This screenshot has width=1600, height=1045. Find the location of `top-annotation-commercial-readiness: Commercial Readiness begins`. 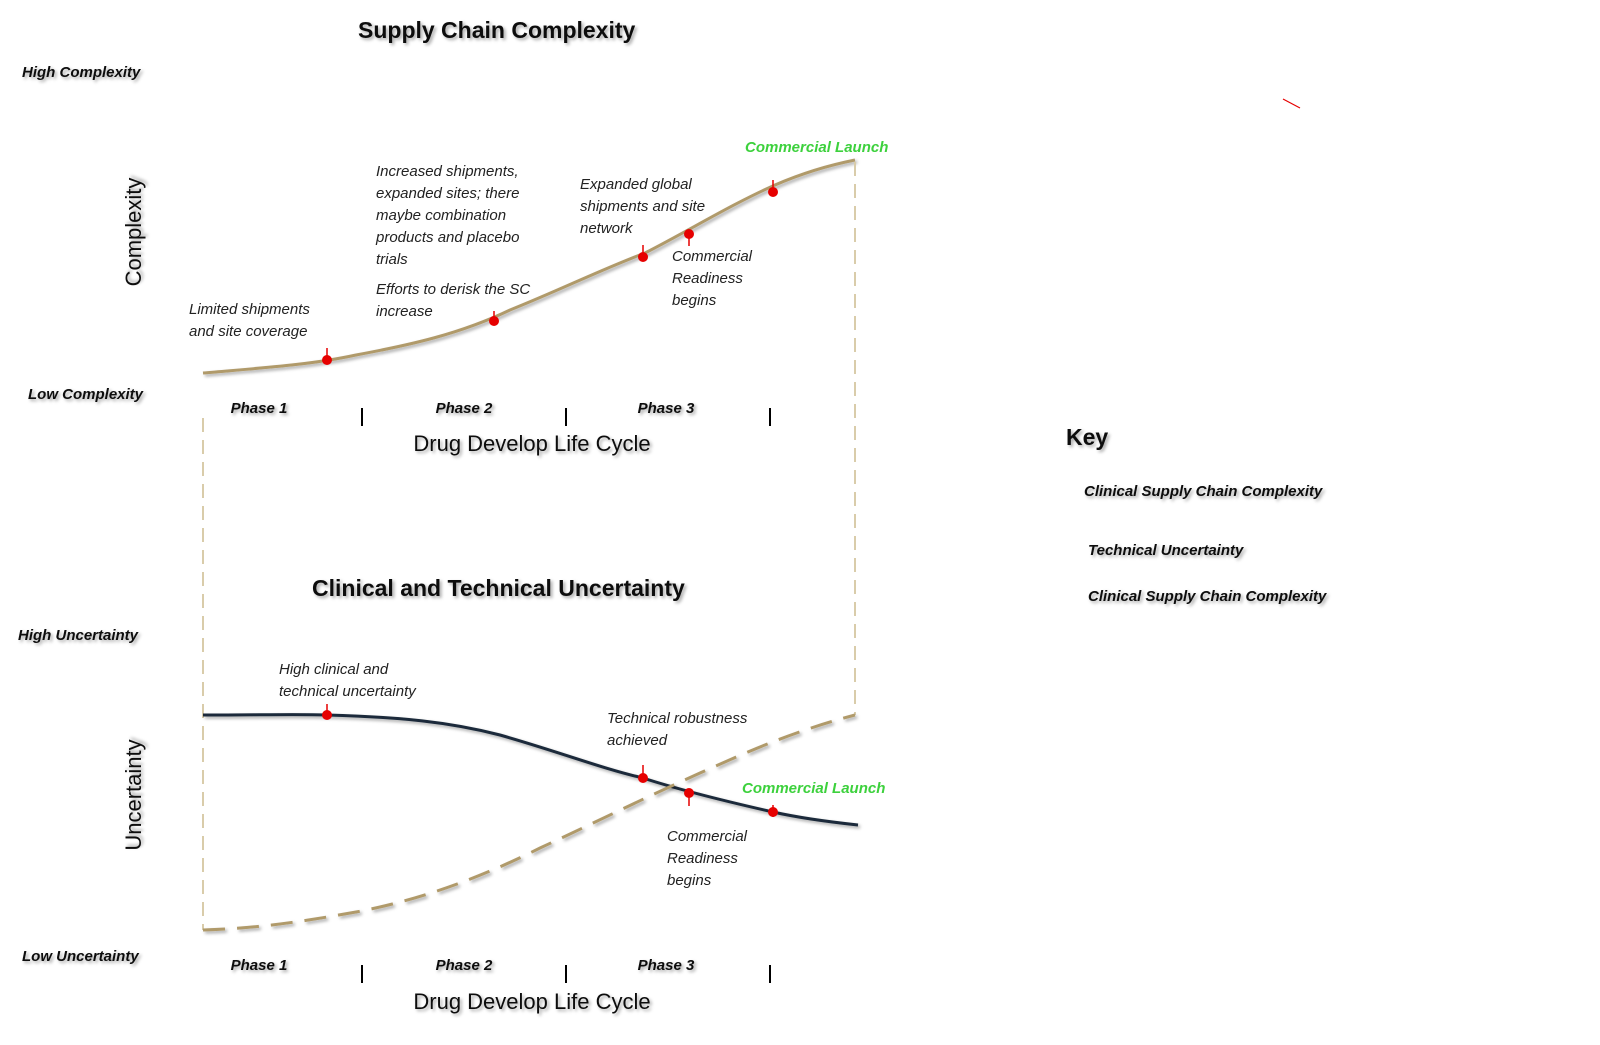

top-annotation-commercial-readiness: Commercial Readiness begins is located at coordinates (714, 278).